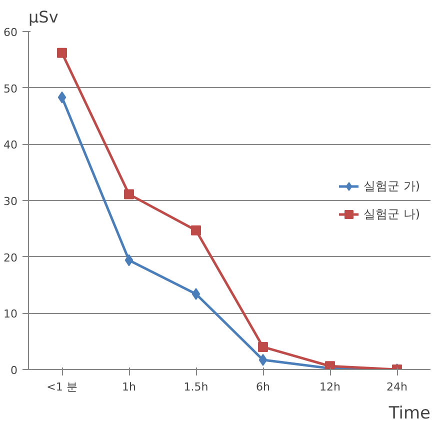 The width and height of the screenshot is (446, 434). Describe the element at coordinates (11, 32) in the screenshot. I see `y-tick-label: 60` at that location.